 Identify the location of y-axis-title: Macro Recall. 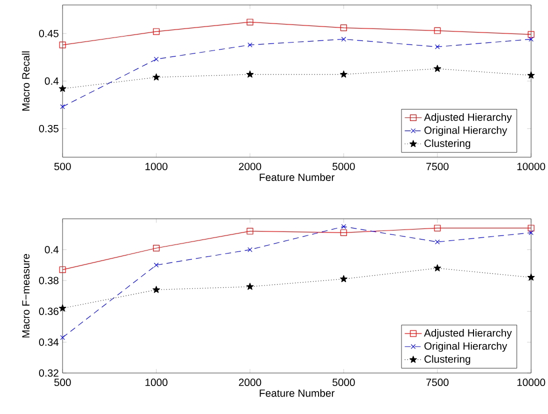
(26, 81).